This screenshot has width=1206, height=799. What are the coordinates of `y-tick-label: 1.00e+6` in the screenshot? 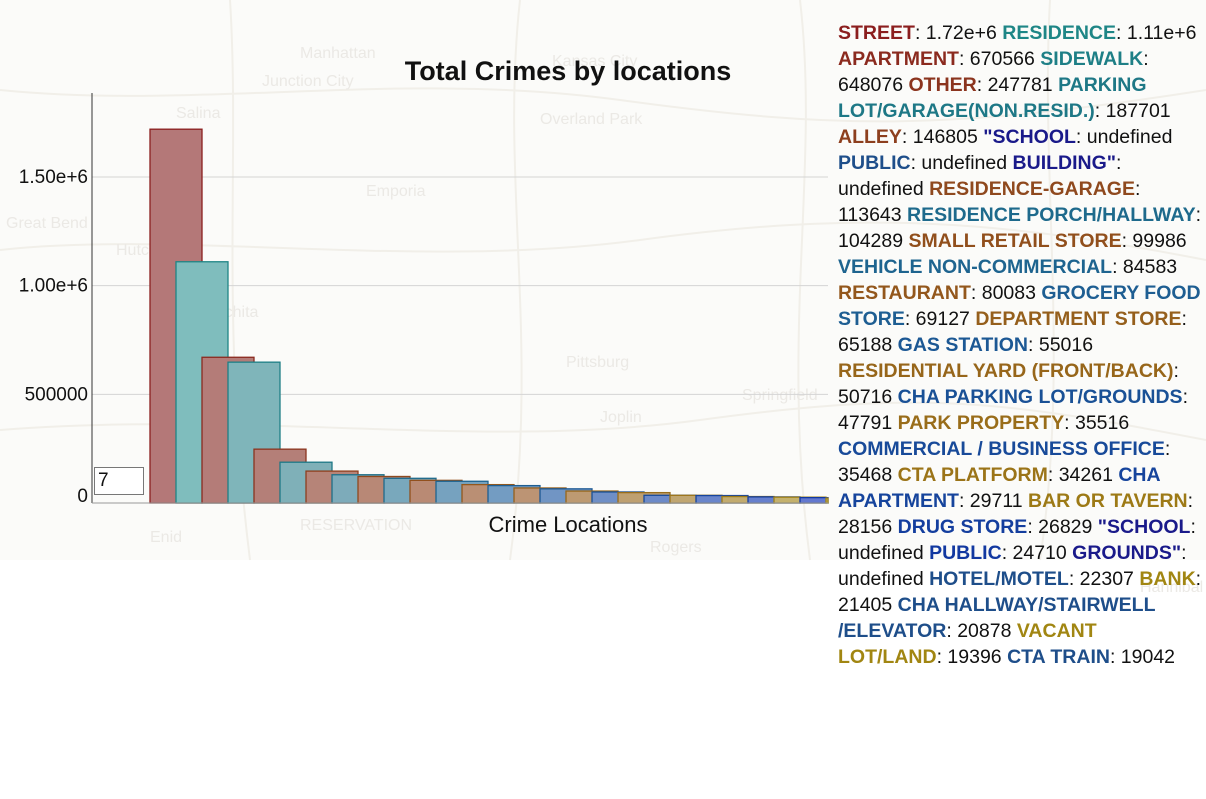 It's located at (53, 286).